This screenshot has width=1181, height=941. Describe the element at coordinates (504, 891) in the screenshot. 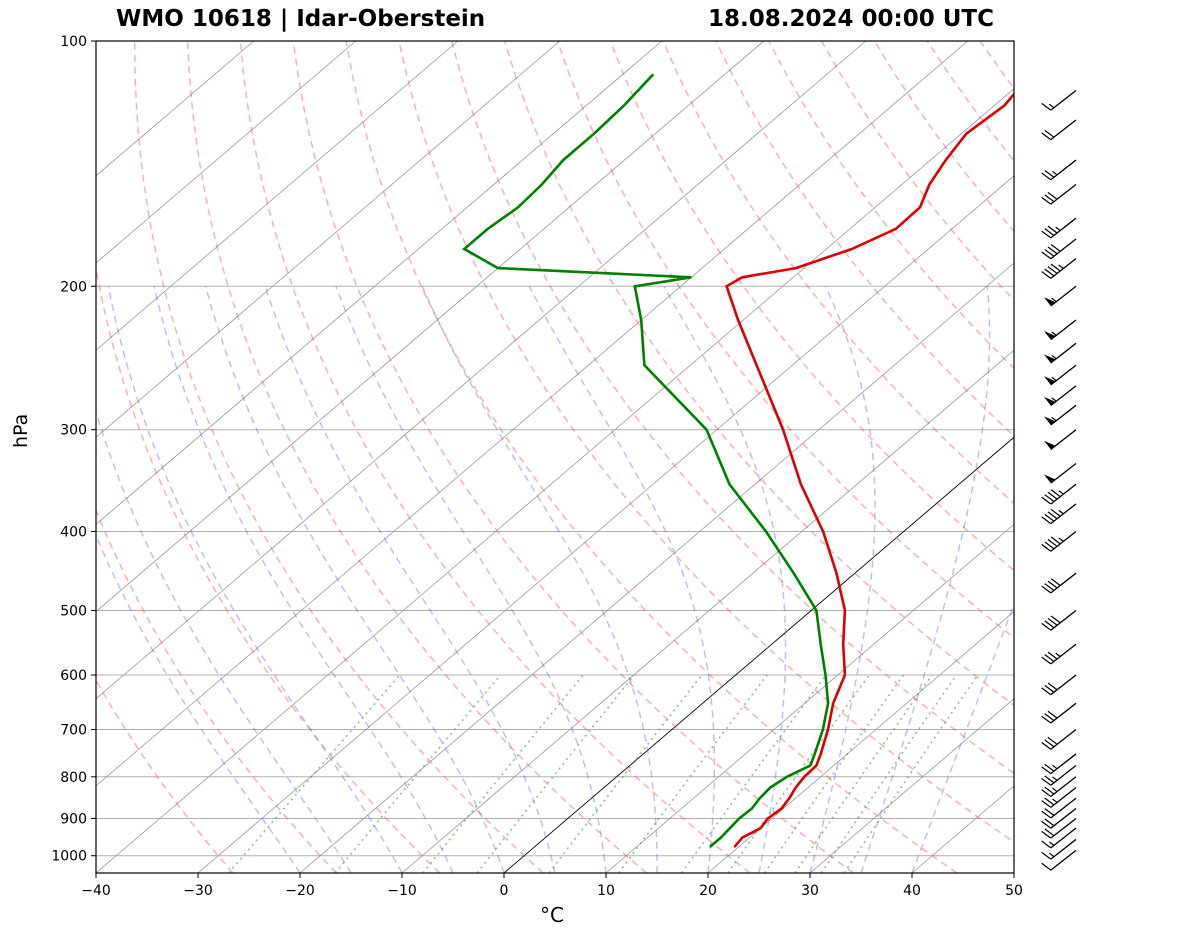

I see `x-tick-label: 0` at that location.